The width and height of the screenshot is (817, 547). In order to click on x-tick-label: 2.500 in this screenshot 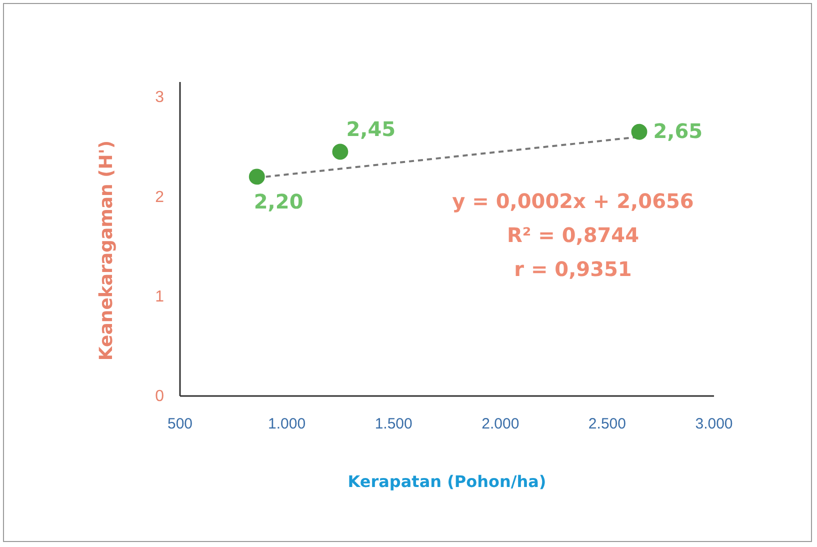, I will do `click(607, 424)`.